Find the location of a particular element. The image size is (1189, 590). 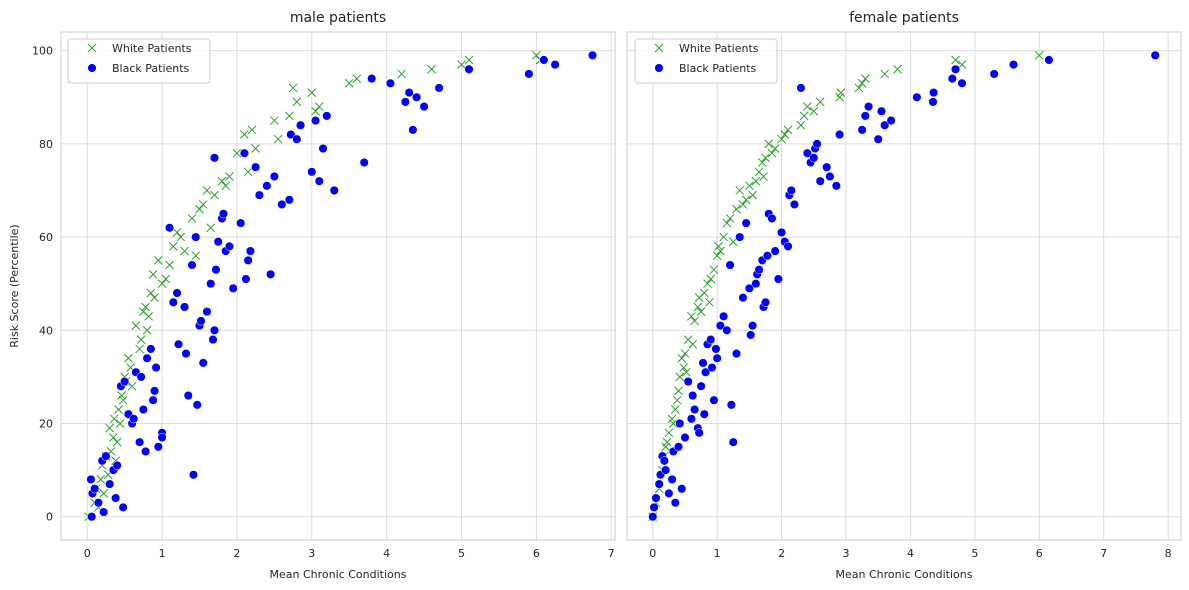

x-marker-icon is located at coordinates (659, 48).